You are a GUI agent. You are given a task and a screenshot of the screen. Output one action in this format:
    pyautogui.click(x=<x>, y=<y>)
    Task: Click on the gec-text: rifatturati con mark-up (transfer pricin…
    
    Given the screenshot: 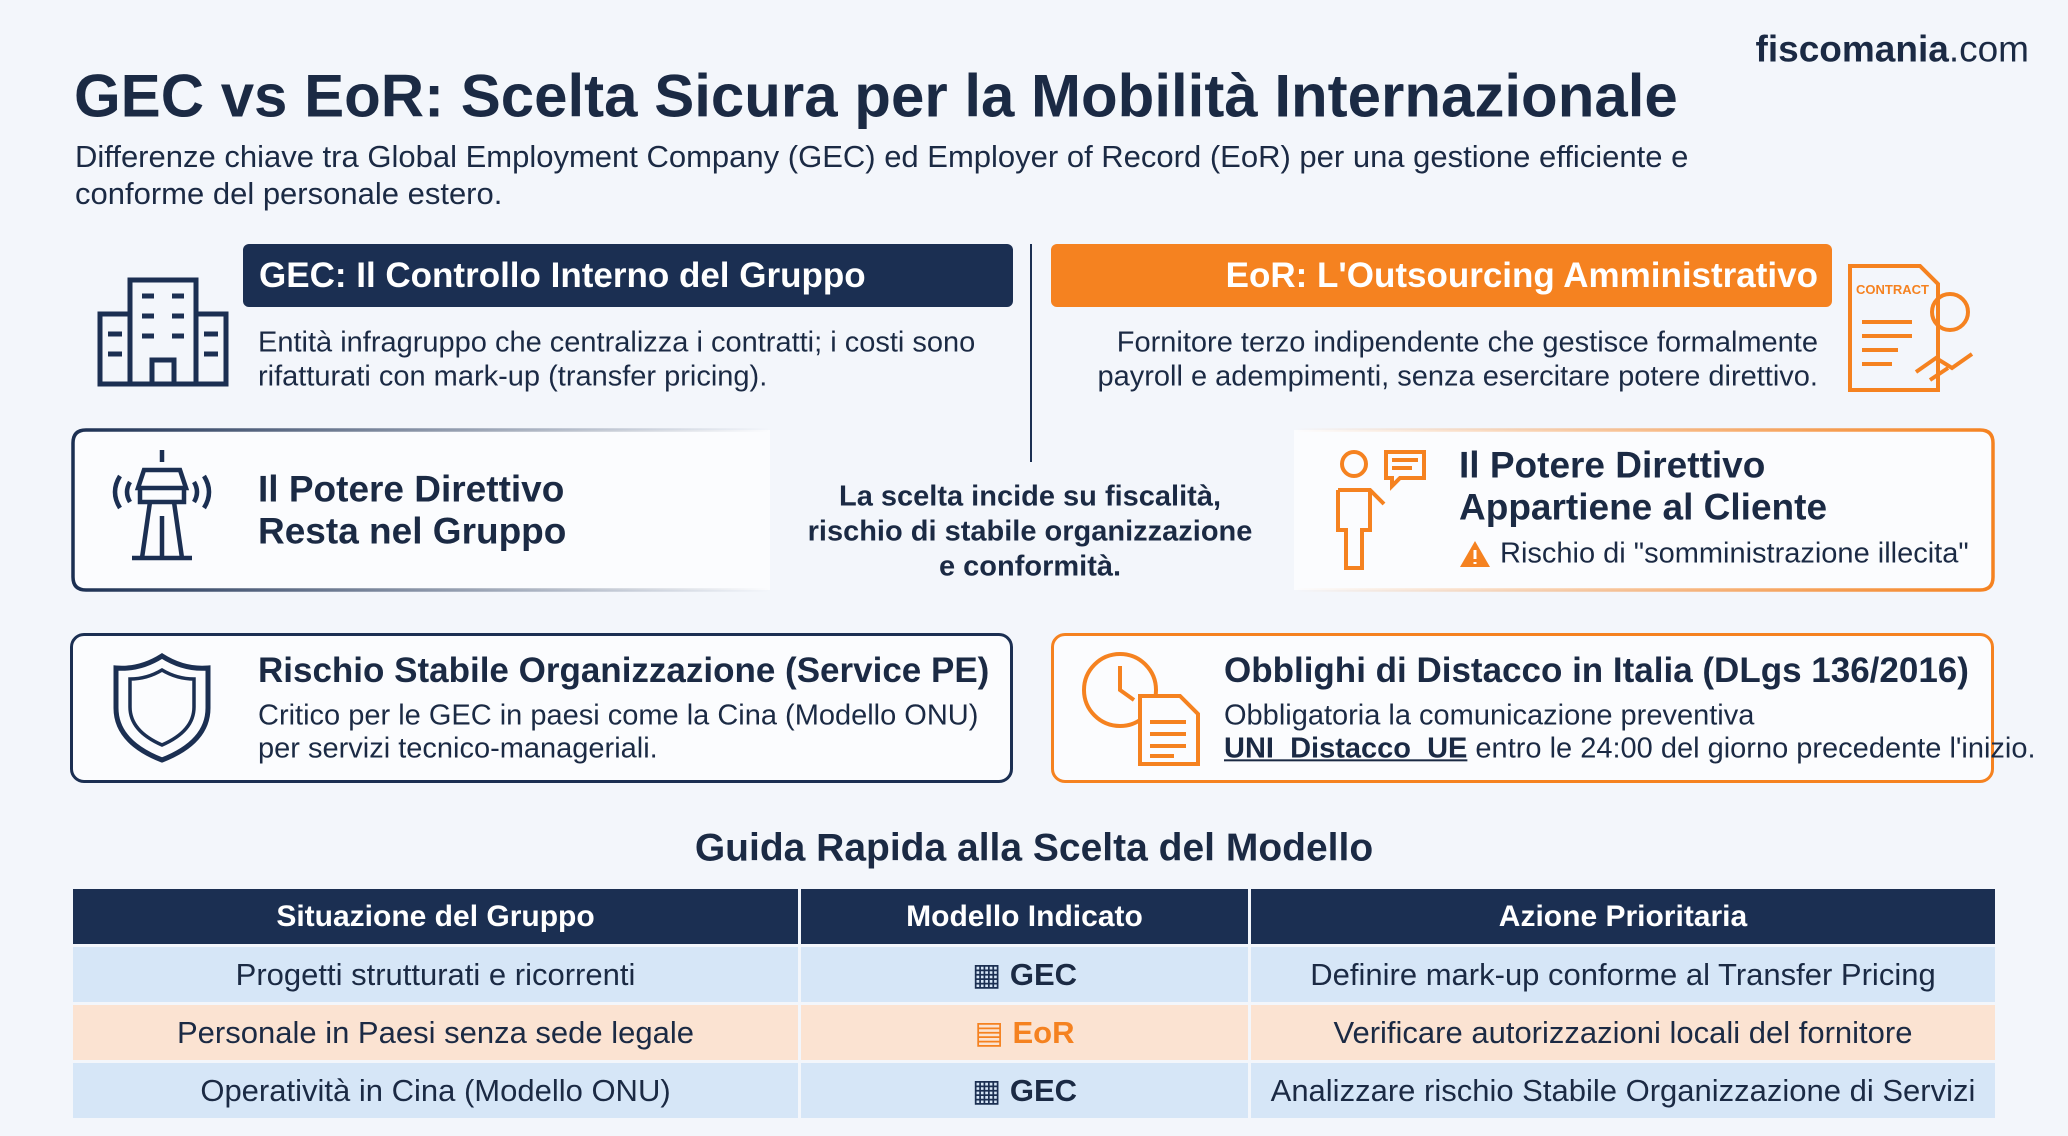 What is the action you would take?
    pyautogui.click(x=513, y=376)
    